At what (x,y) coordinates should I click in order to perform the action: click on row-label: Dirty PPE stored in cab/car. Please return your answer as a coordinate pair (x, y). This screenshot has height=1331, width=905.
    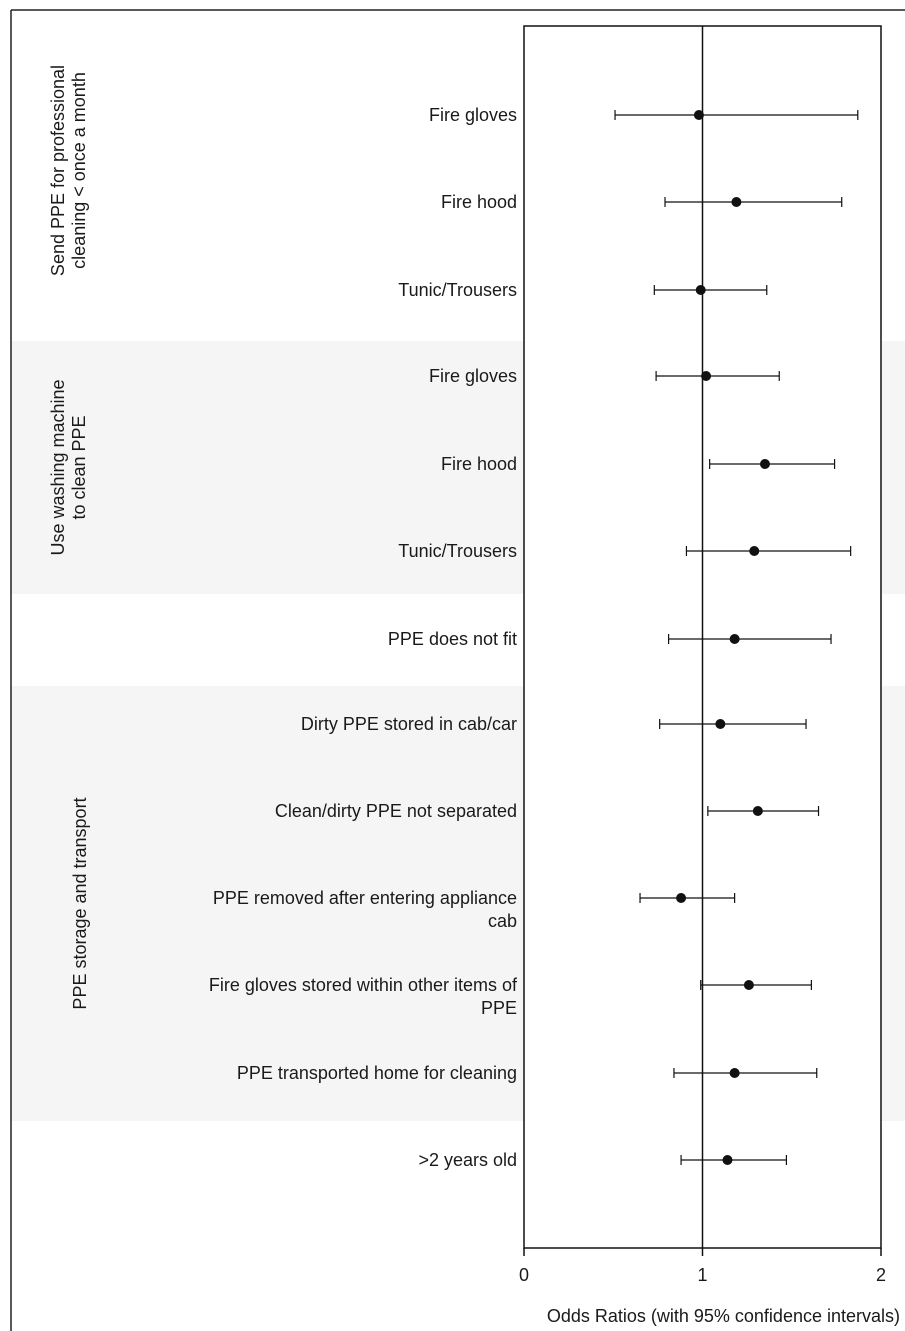
    Looking at the image, I should click on (409, 724).